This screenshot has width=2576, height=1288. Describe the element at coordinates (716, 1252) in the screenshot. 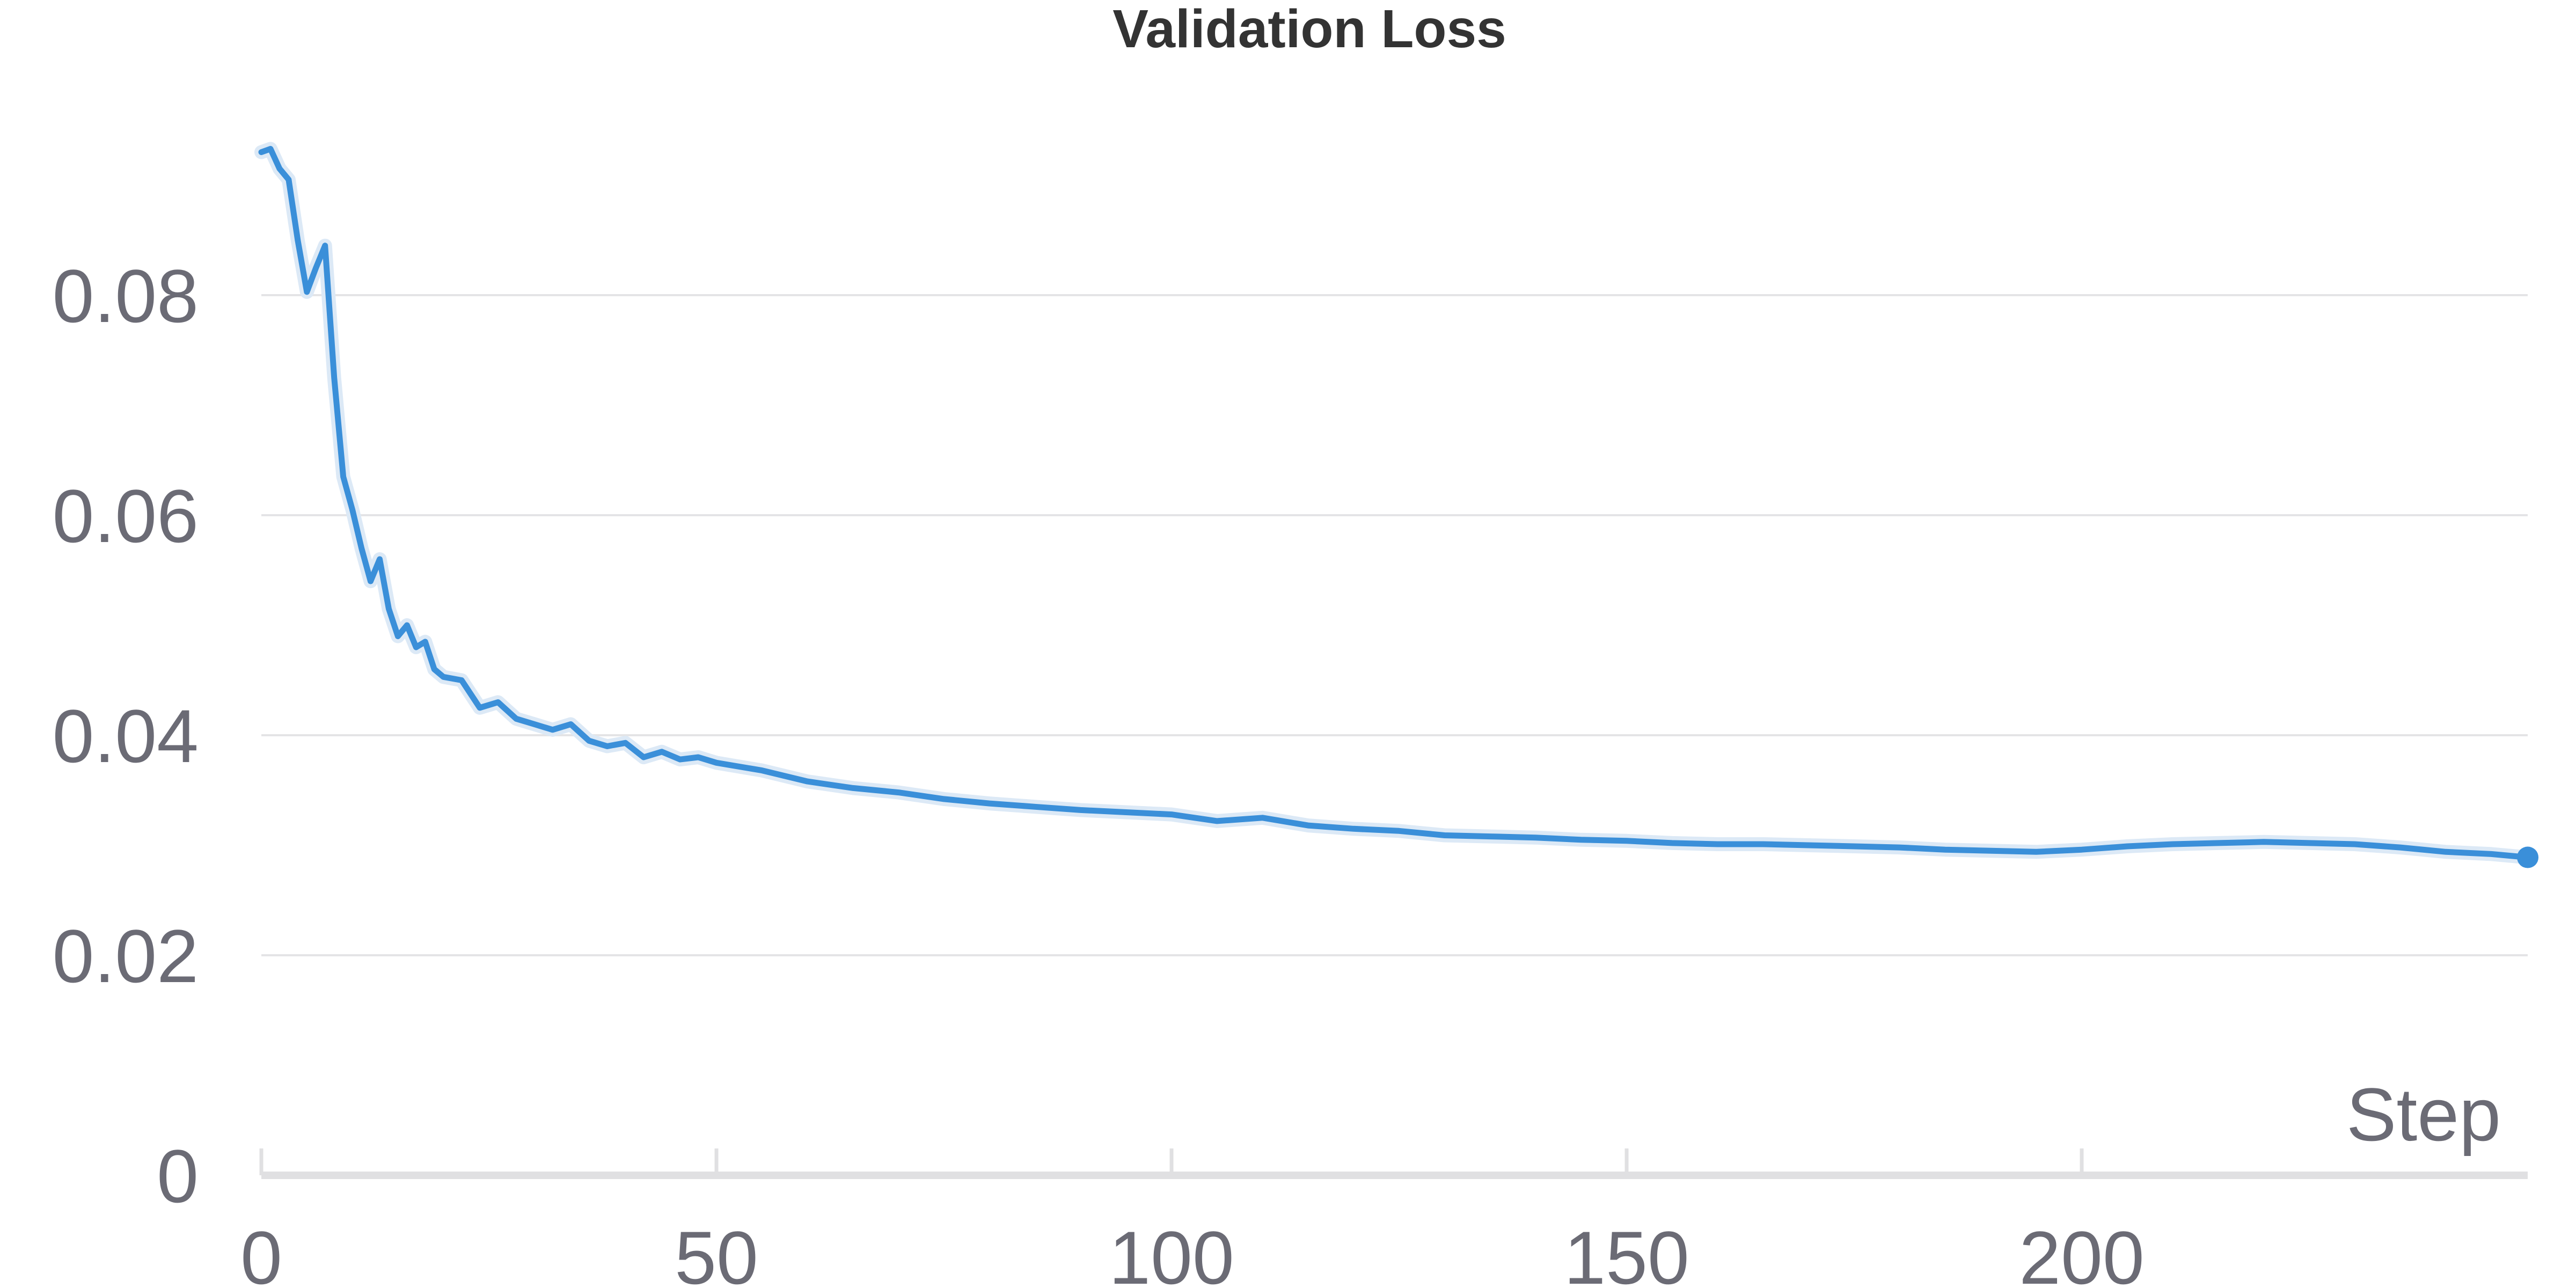

I see `x-tick-label: 50` at that location.